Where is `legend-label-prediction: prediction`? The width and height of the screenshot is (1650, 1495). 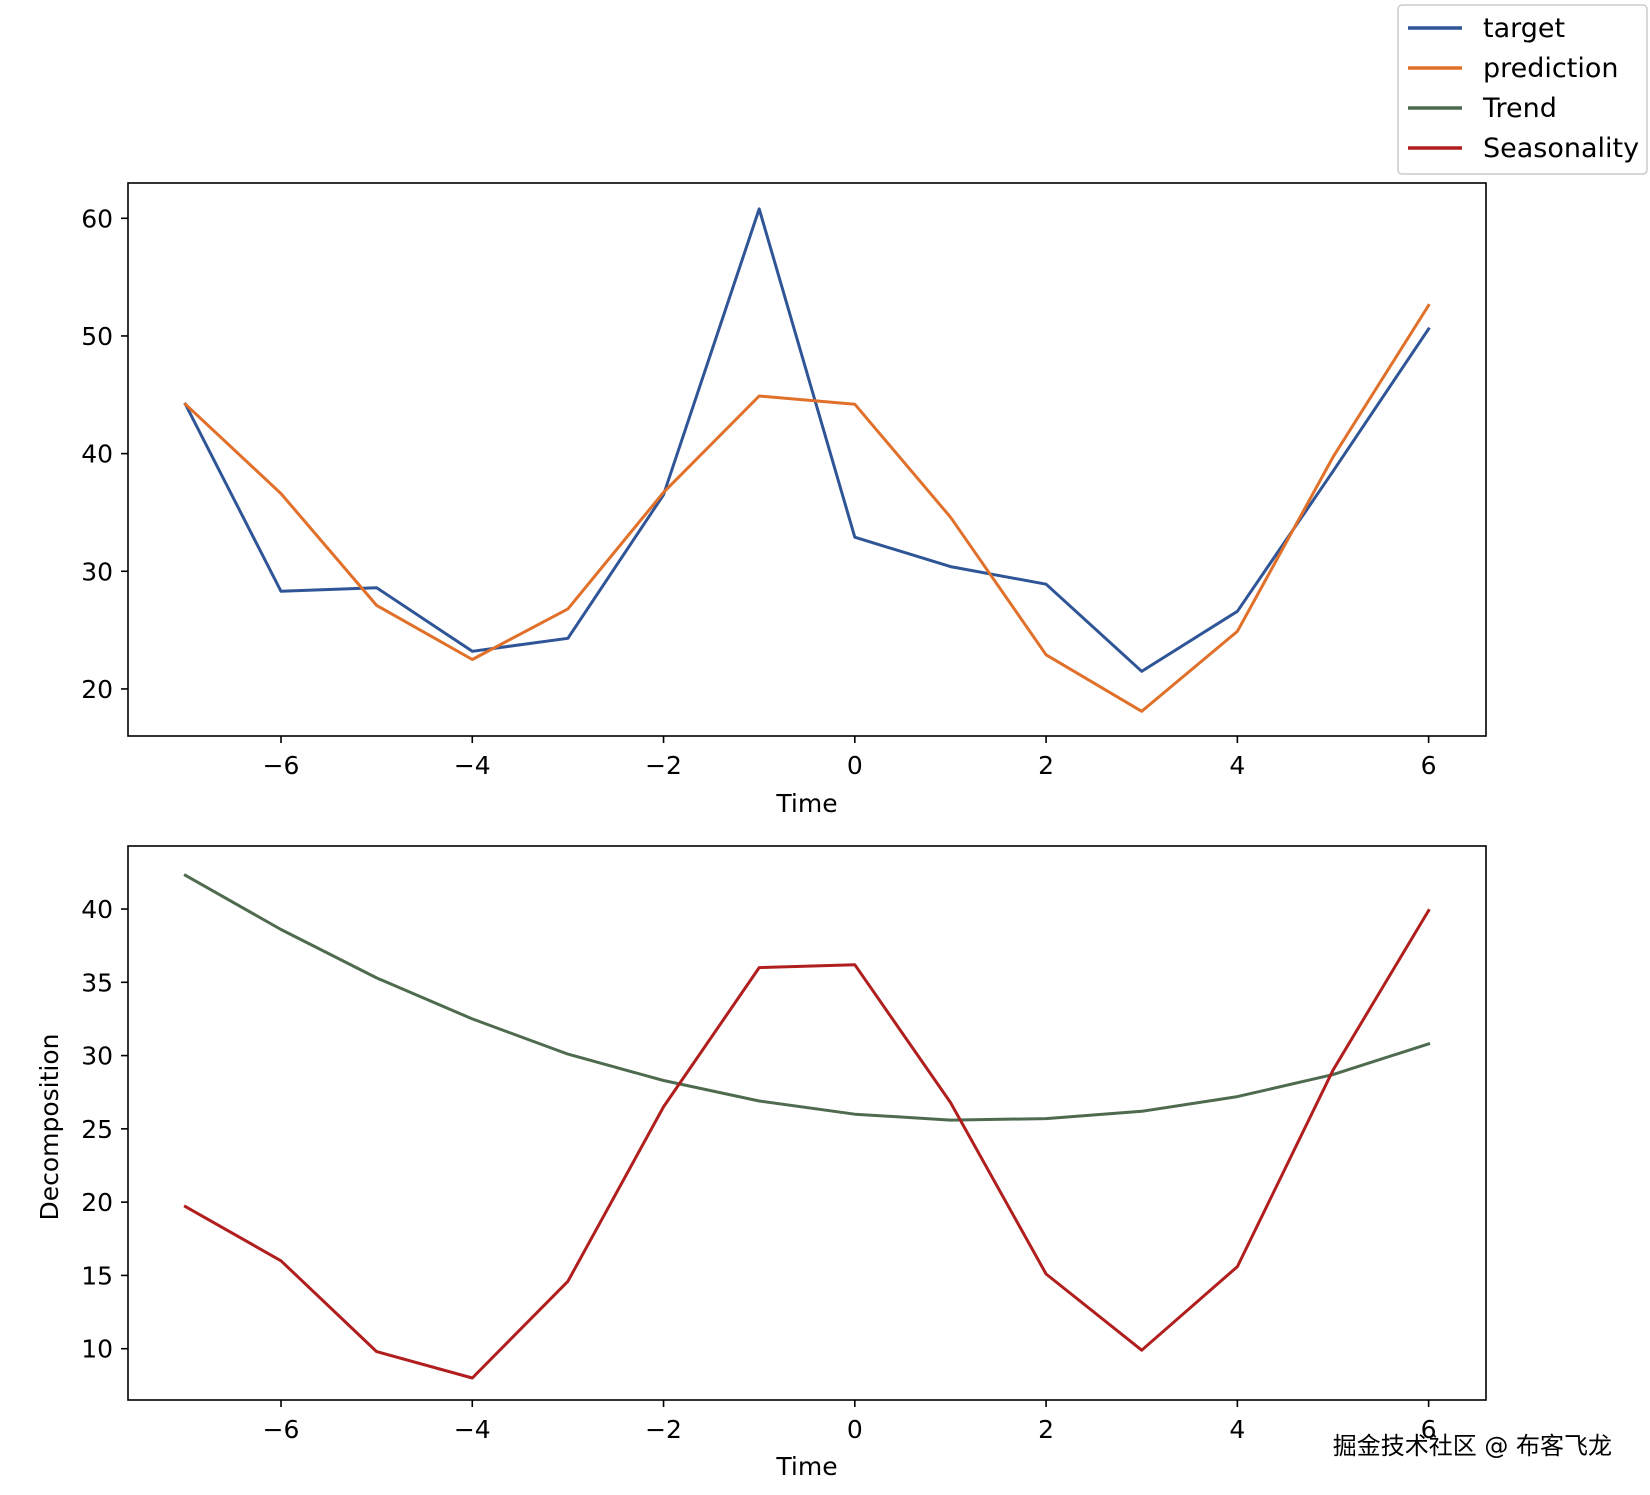 legend-label-prediction: prediction is located at coordinates (1550, 68).